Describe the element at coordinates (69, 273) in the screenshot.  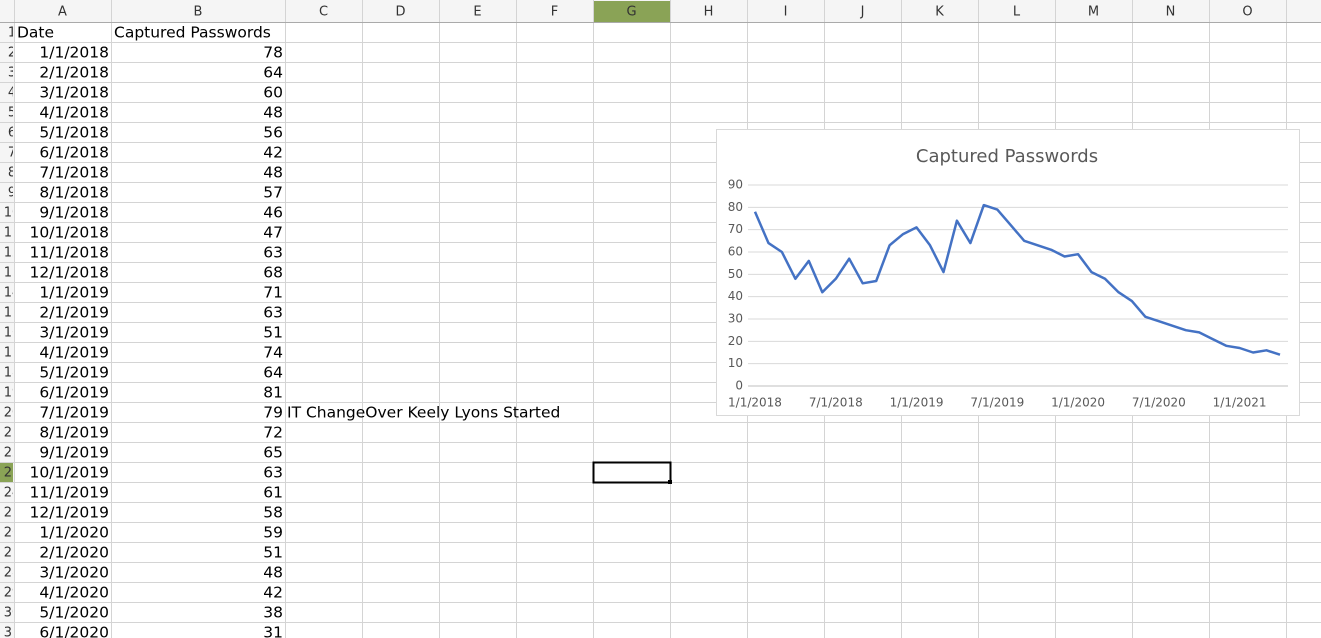
I see `date-cell: 12/1/2018` at that location.